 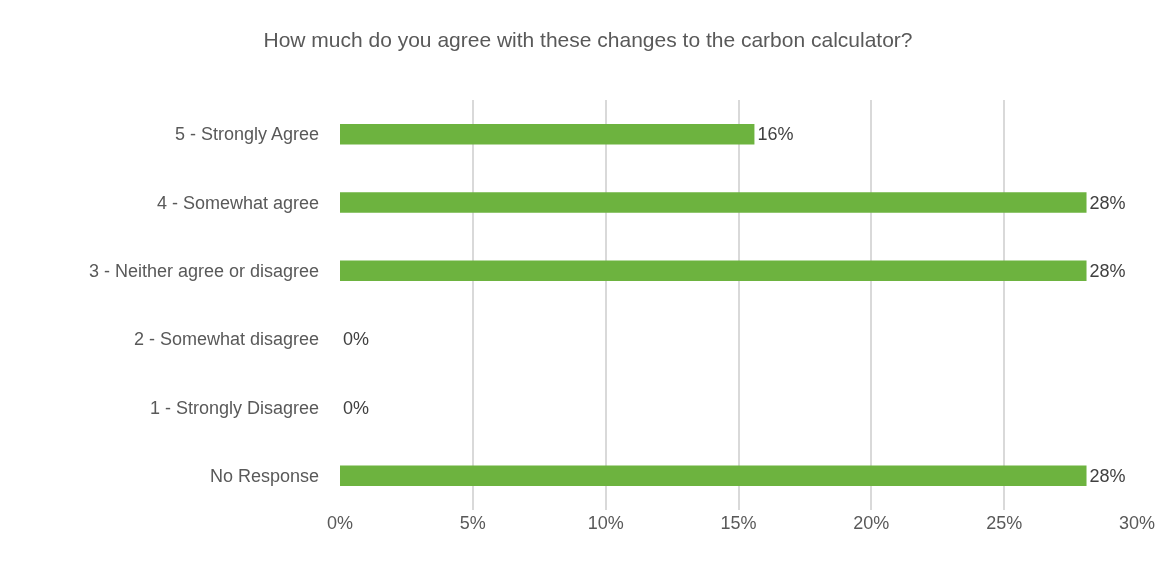 I want to click on x-tick-label: 0%, so click(x=340, y=523).